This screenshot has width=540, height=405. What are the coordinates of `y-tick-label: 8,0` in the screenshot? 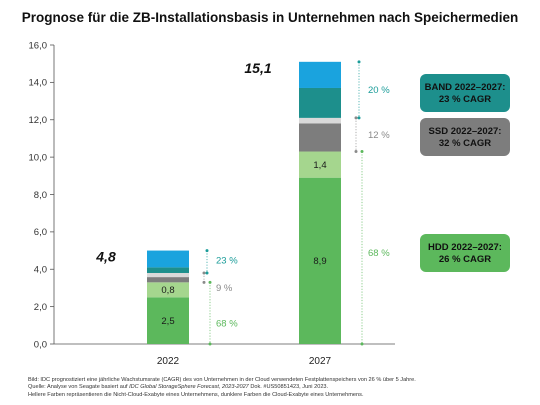 It's located at (40, 195).